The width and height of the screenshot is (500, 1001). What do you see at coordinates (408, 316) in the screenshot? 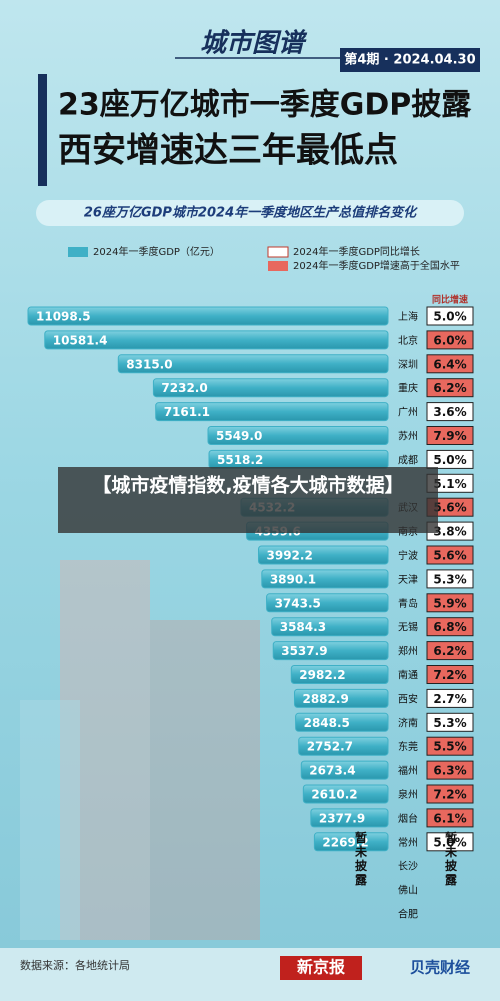
I see `city-label: 上海` at bounding box center [408, 316].